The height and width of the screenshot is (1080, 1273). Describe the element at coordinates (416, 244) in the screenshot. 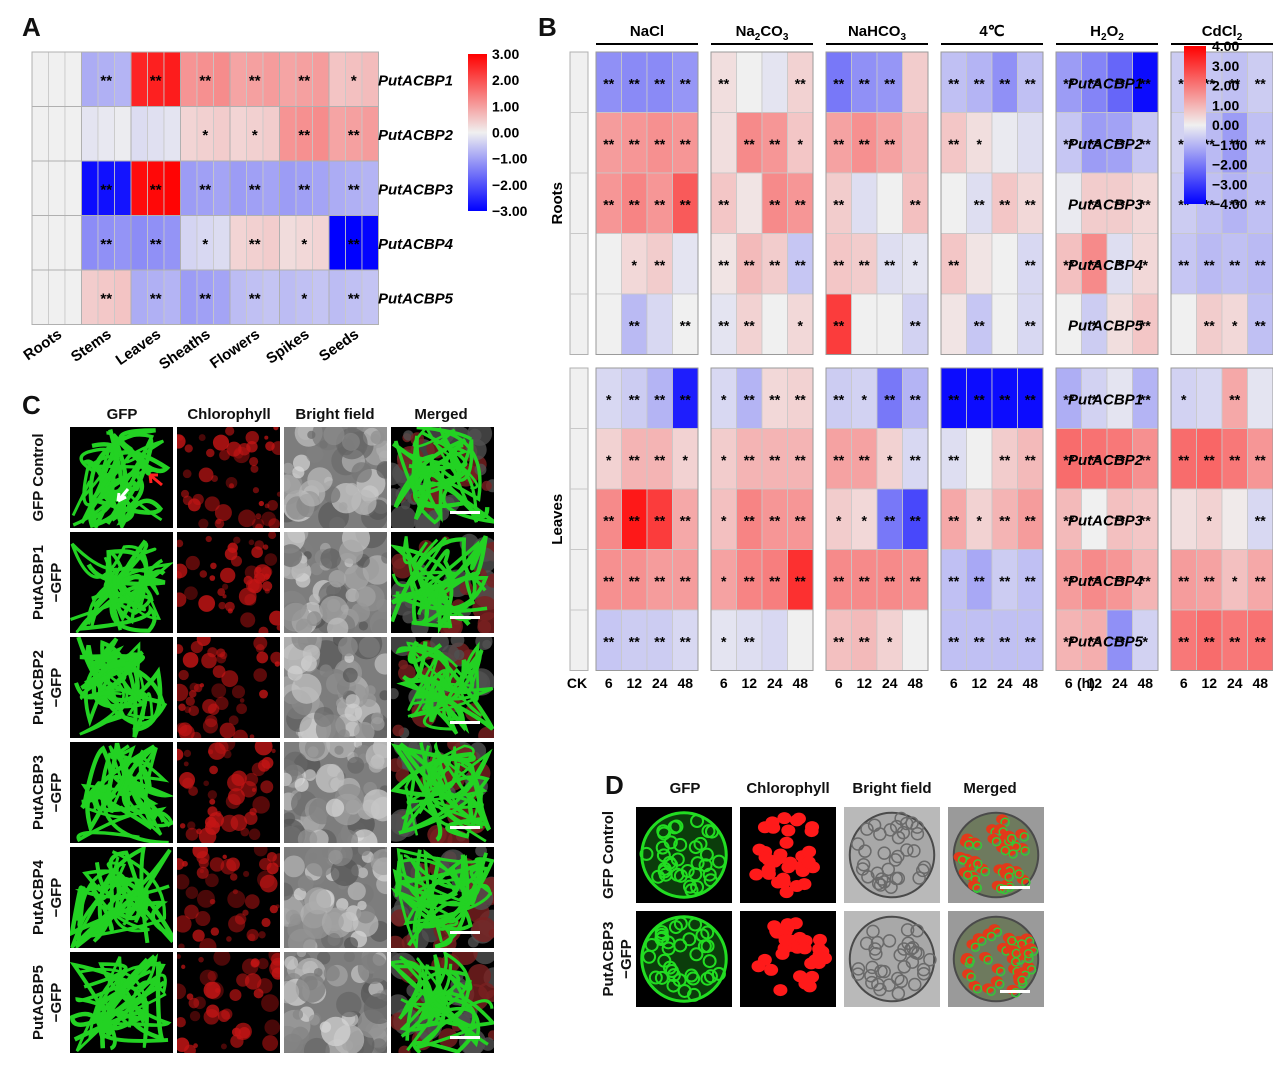

I see `gene-label: PutACBP4` at that location.